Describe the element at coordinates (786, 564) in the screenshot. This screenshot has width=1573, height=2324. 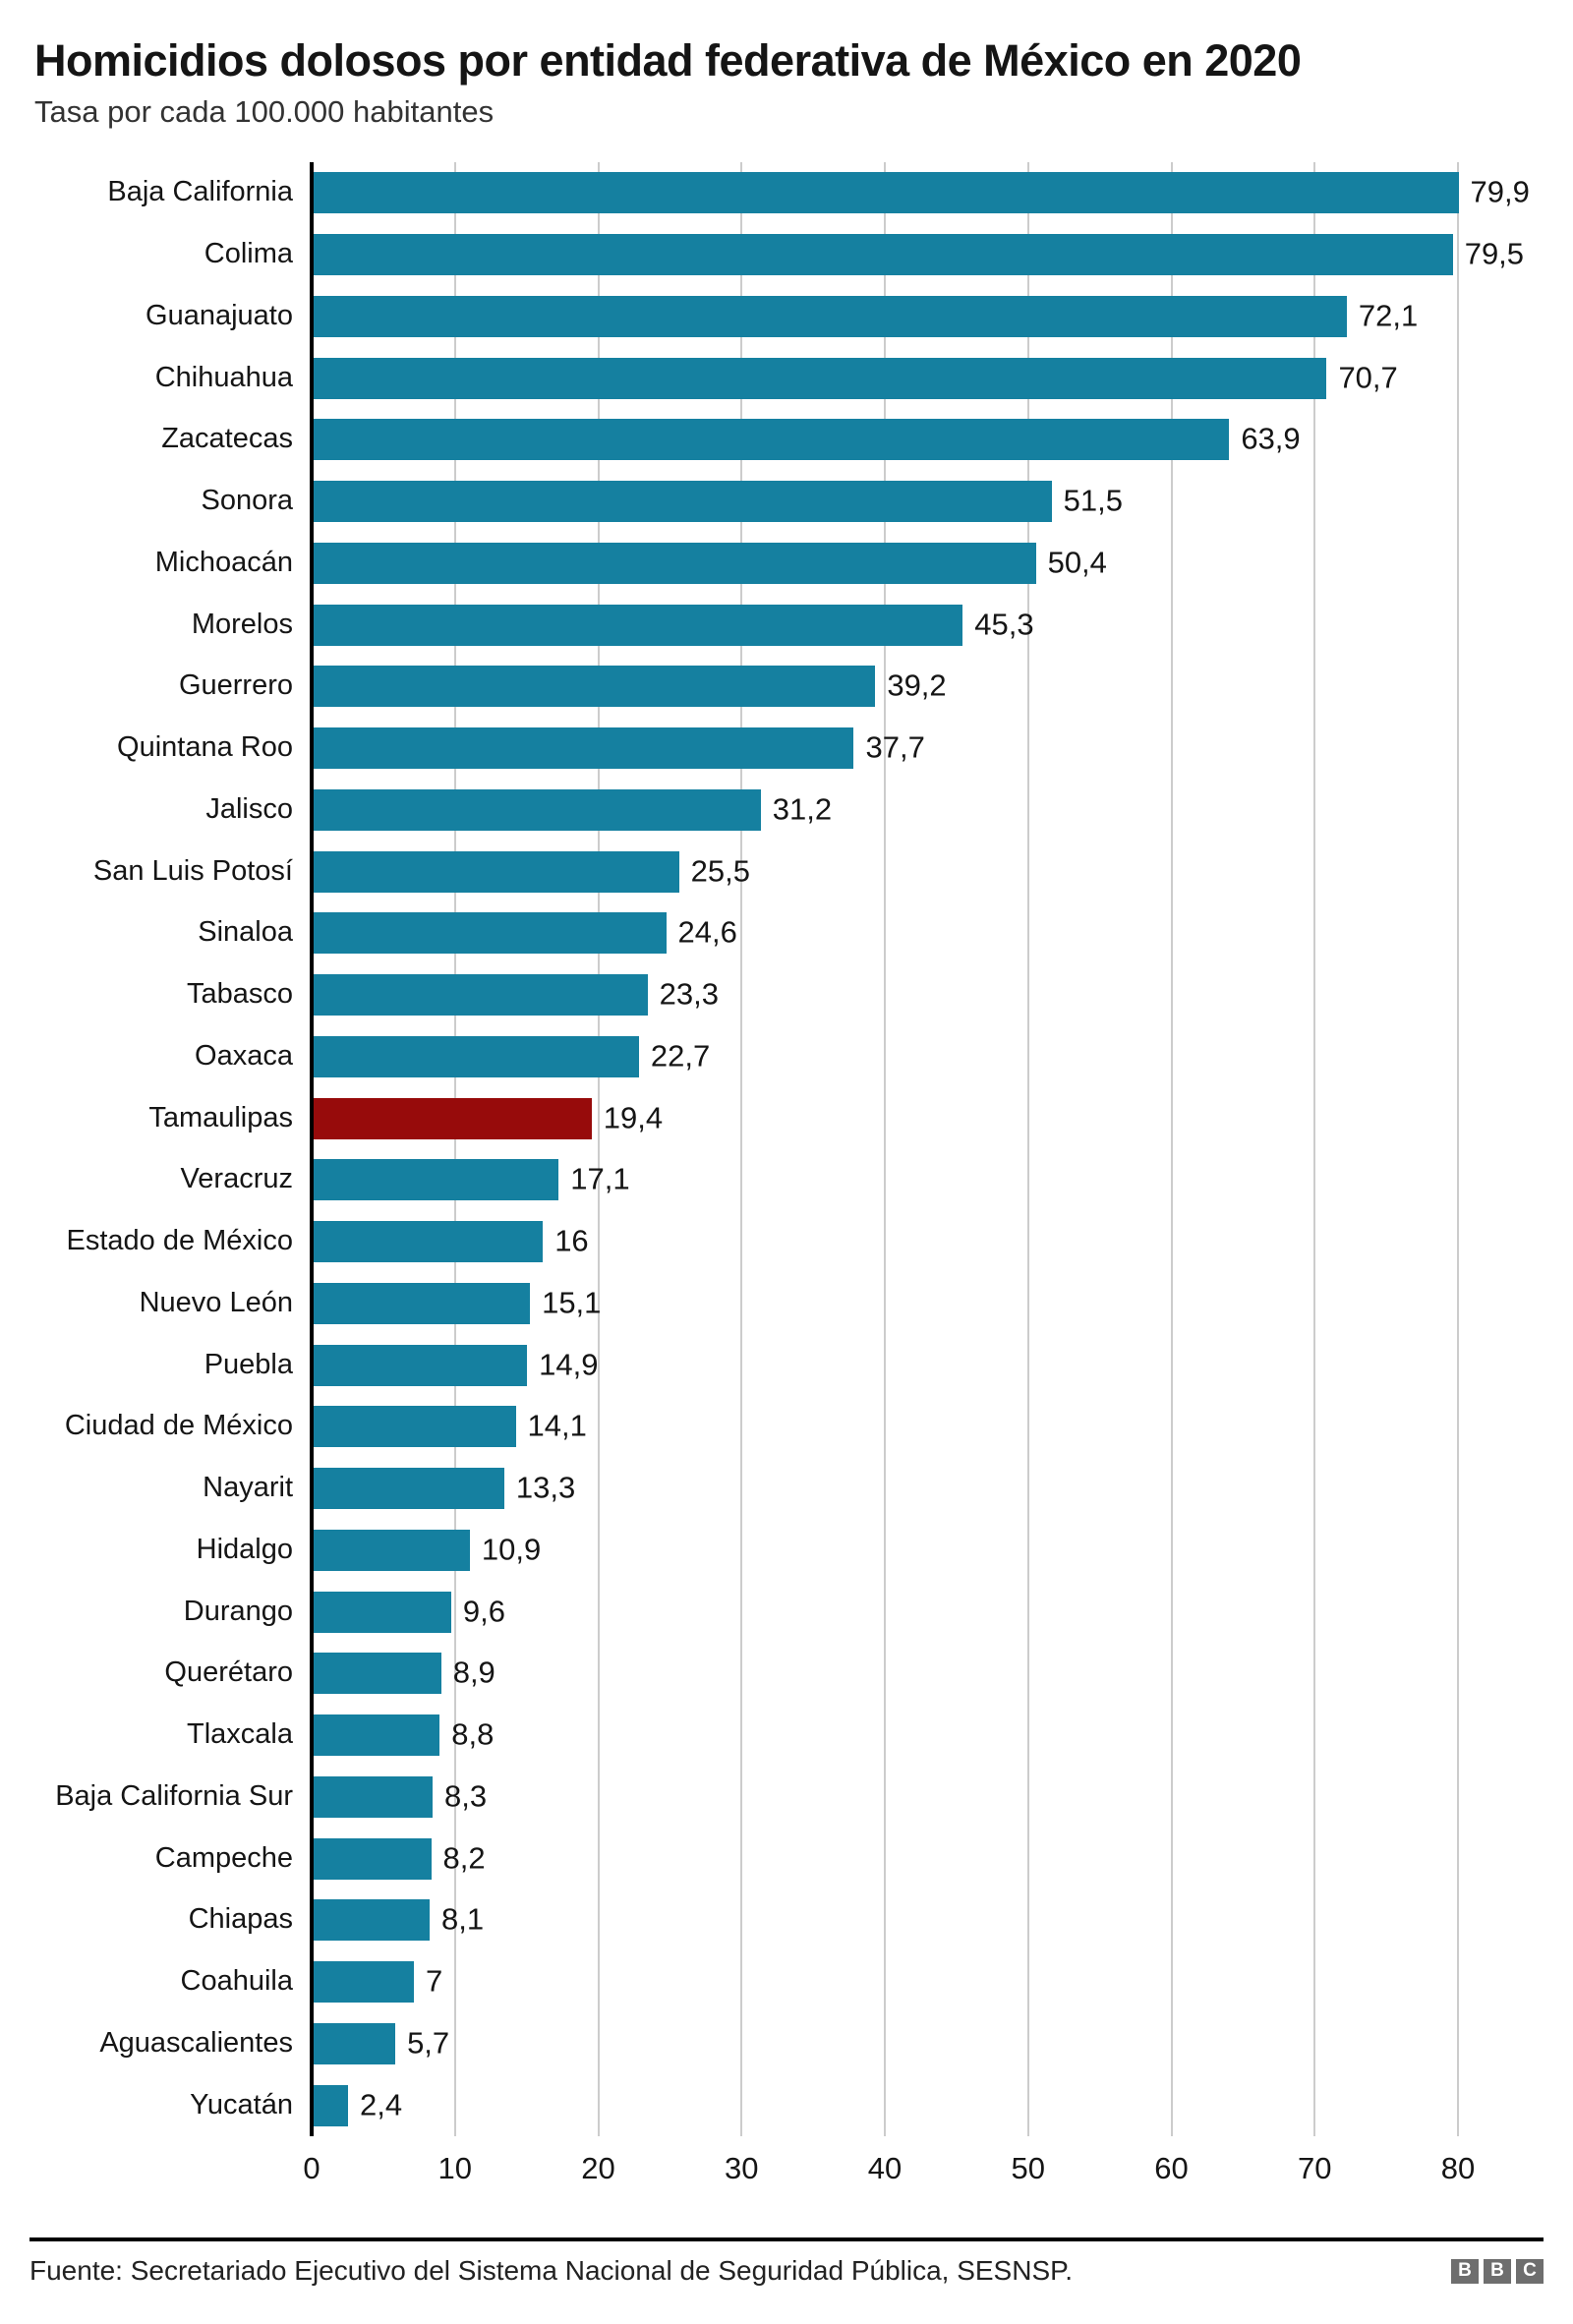
I see `bar-row: Michoacán 50,4` at that location.